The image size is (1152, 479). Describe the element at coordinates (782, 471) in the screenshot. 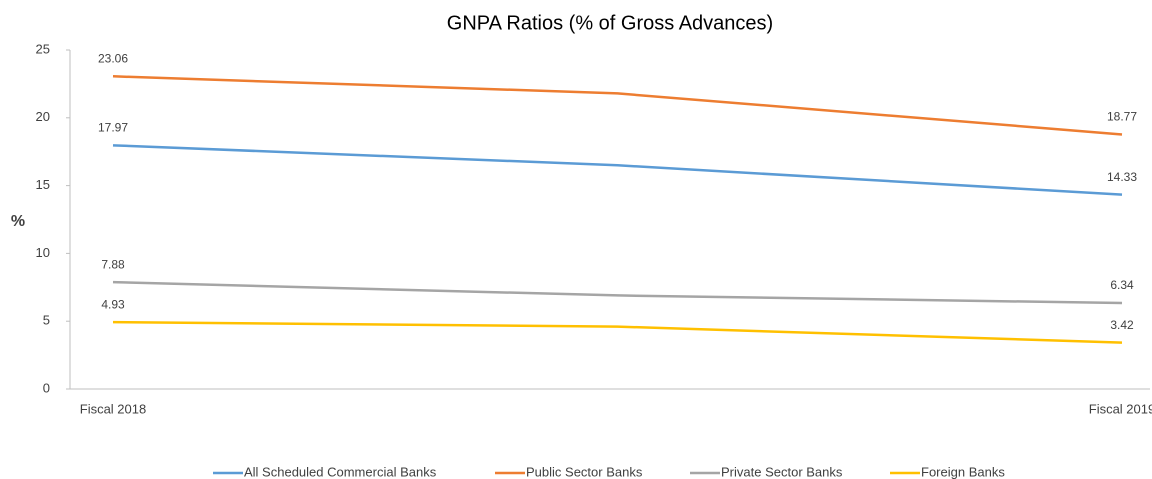

I see `legend-label: Private Sector Banks` at that location.